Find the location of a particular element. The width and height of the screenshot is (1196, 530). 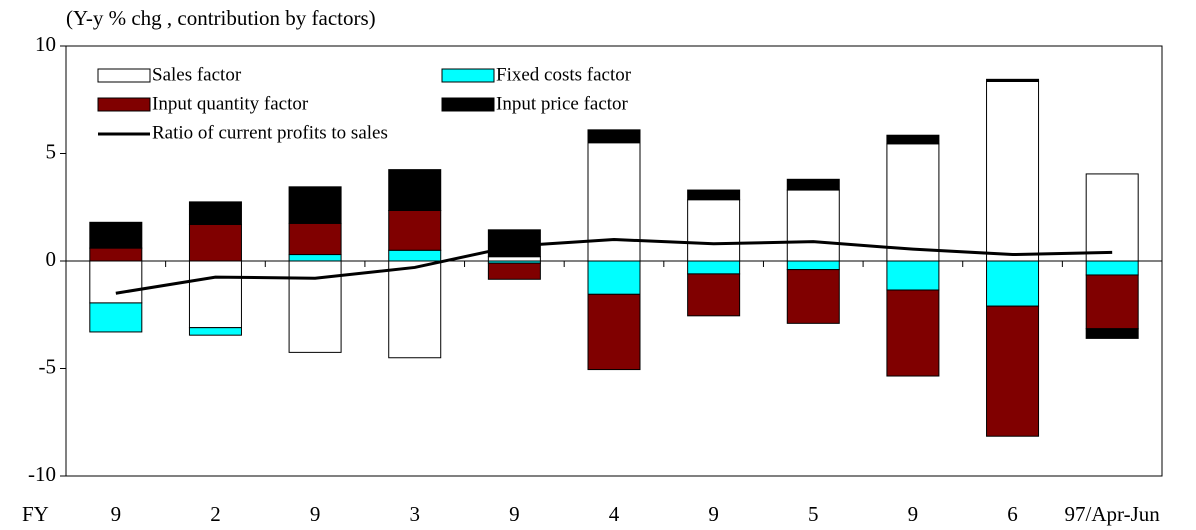

x-tick-label: 5 is located at coordinates (813, 514).